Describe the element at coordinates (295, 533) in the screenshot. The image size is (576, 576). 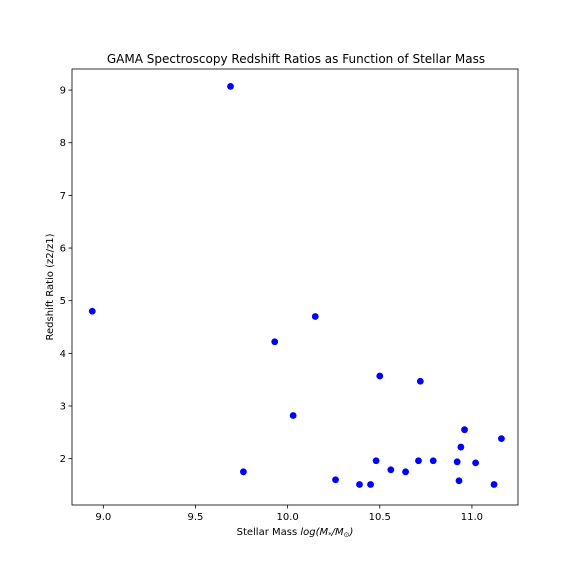
I see `x-axis-label: Stellar Mass log(M*/M⊙)` at that location.